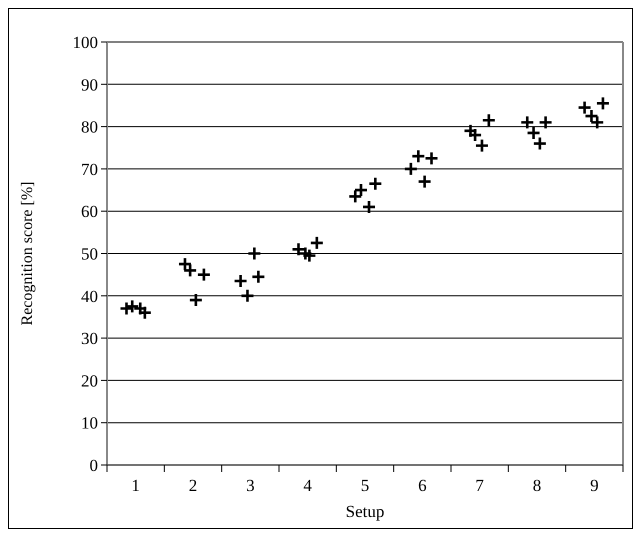 The height and width of the screenshot is (537, 641). What do you see at coordinates (89, 169) in the screenshot?
I see `y-tick-label: 70` at bounding box center [89, 169].